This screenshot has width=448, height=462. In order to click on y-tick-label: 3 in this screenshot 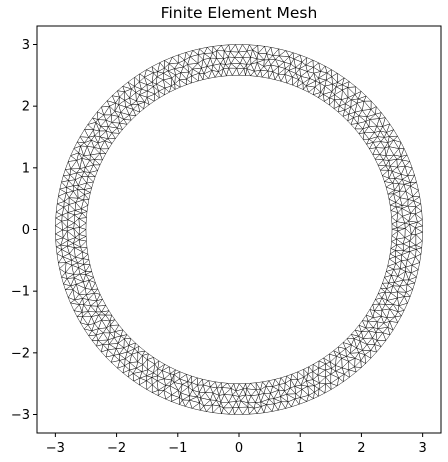, I will do `click(26, 45)`.